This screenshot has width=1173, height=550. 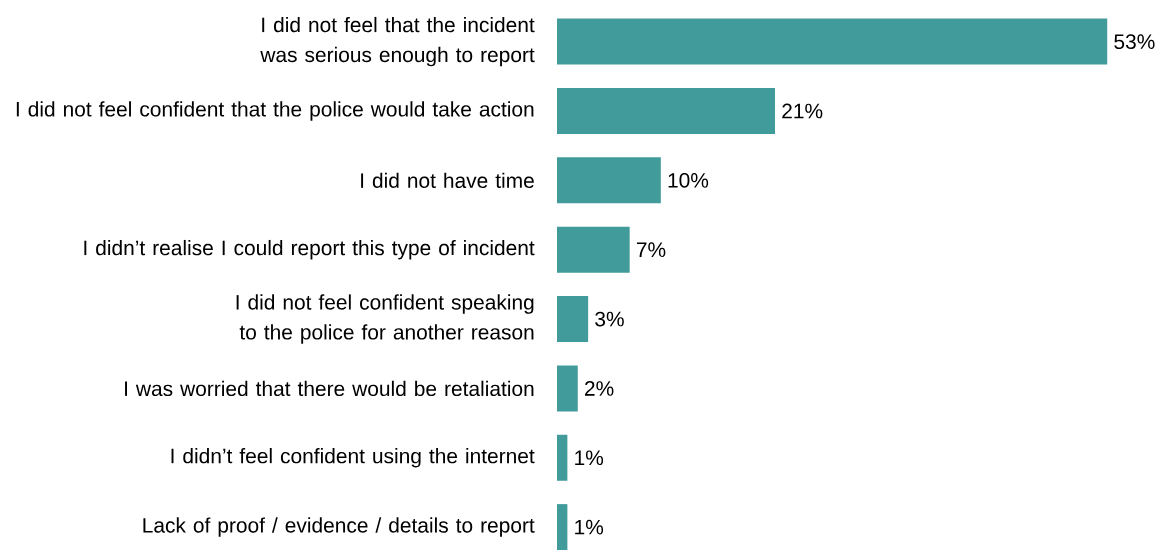 What do you see at coordinates (309, 249) in the screenshot?
I see `y-tick-label: I didn’t realise I could report this type of incident` at bounding box center [309, 249].